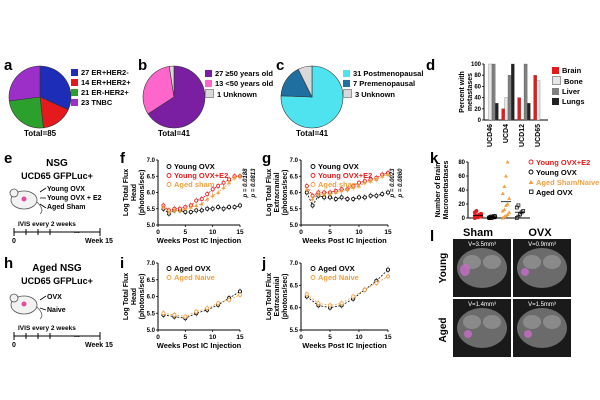 The width and height of the screenshot is (600, 400). What do you see at coordinates (186, 337) in the screenshot?
I see `chart-i-x-tick-label: 5` at bounding box center [186, 337].